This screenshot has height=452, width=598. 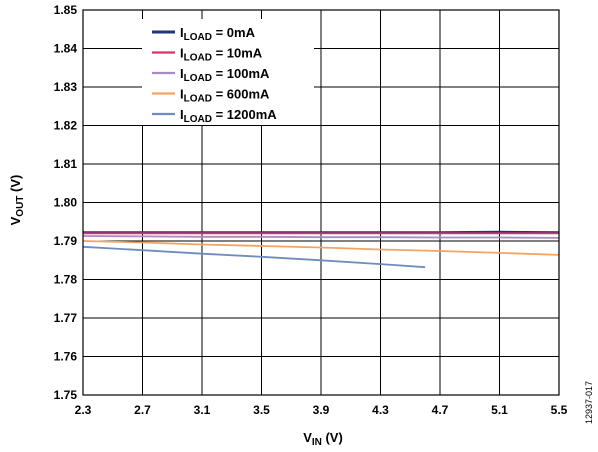 I want to click on x-tick-label: 3.5, so click(x=261, y=410).